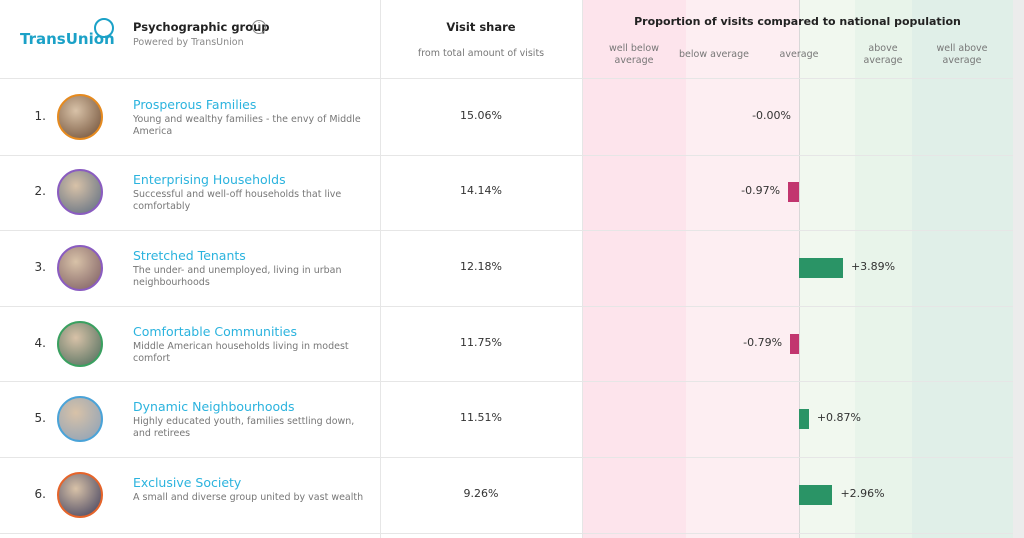  I want to click on group-name: Prosperous Families, so click(195, 104).